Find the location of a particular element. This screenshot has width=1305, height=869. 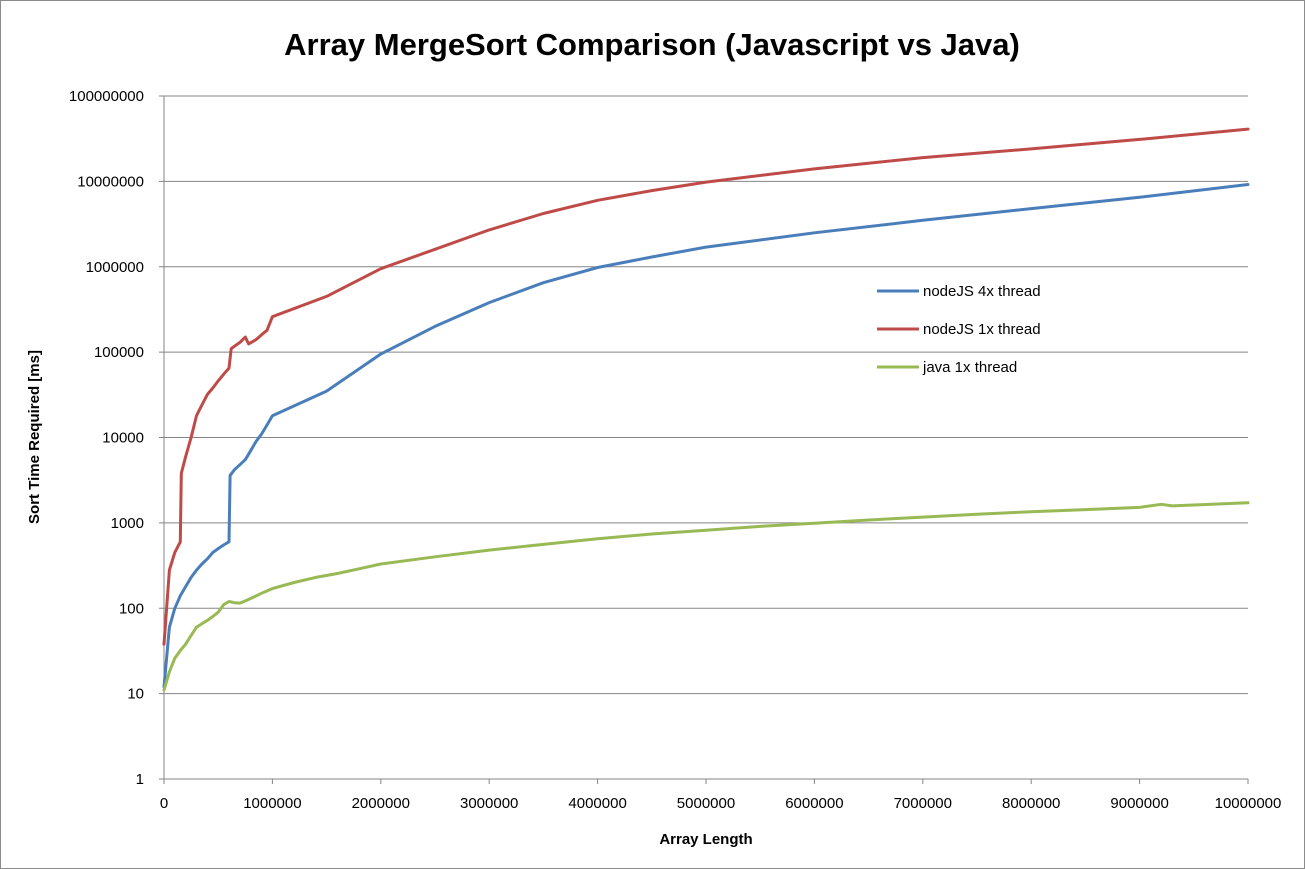

y-tick-label: 100 is located at coordinates (131, 608).